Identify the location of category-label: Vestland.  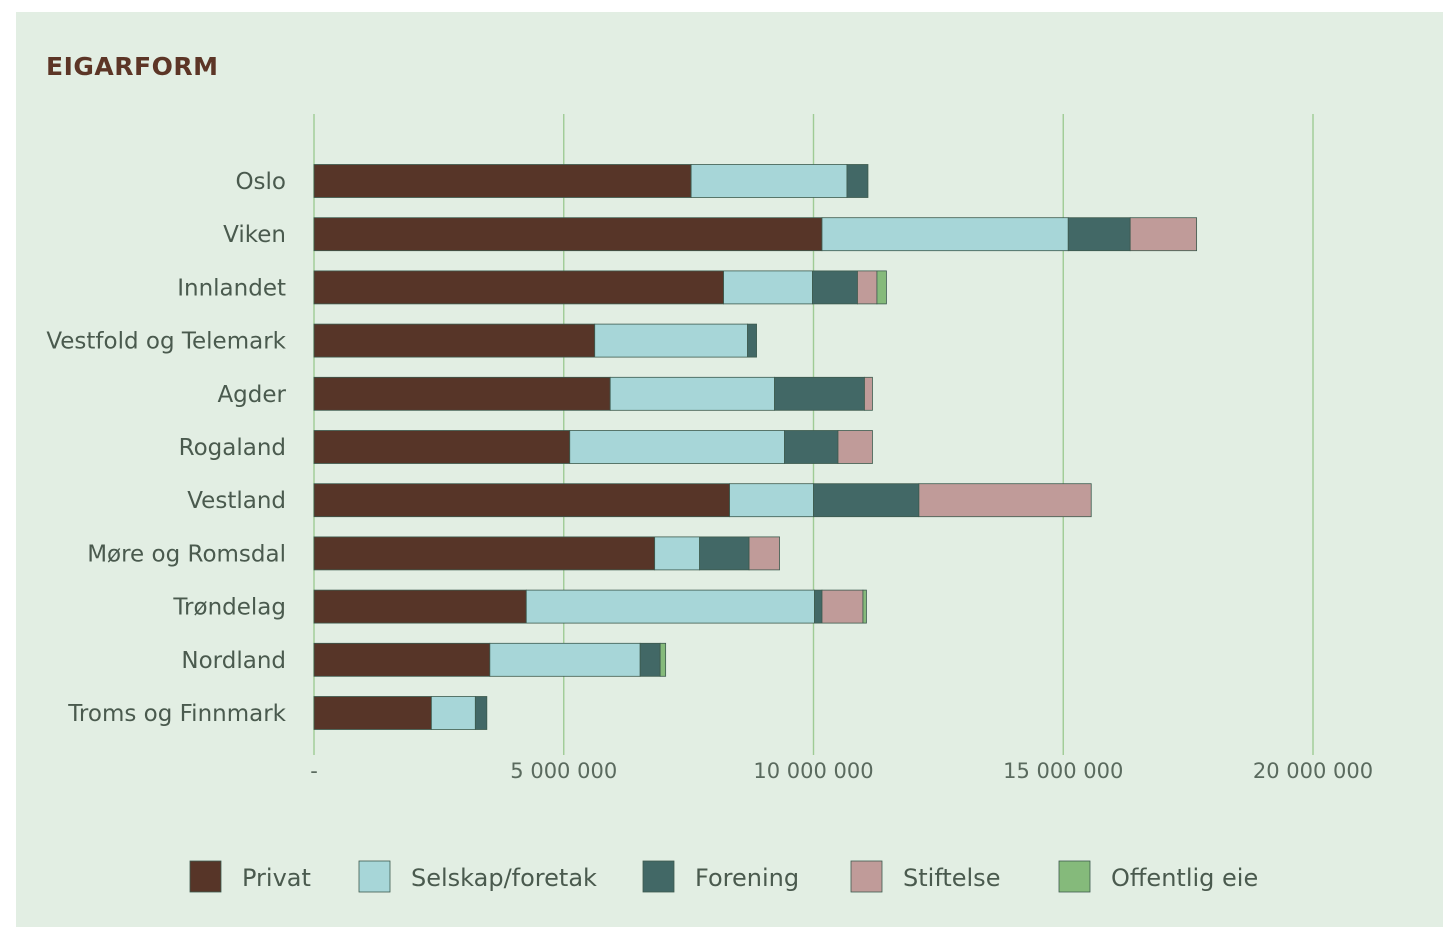
(236, 501).